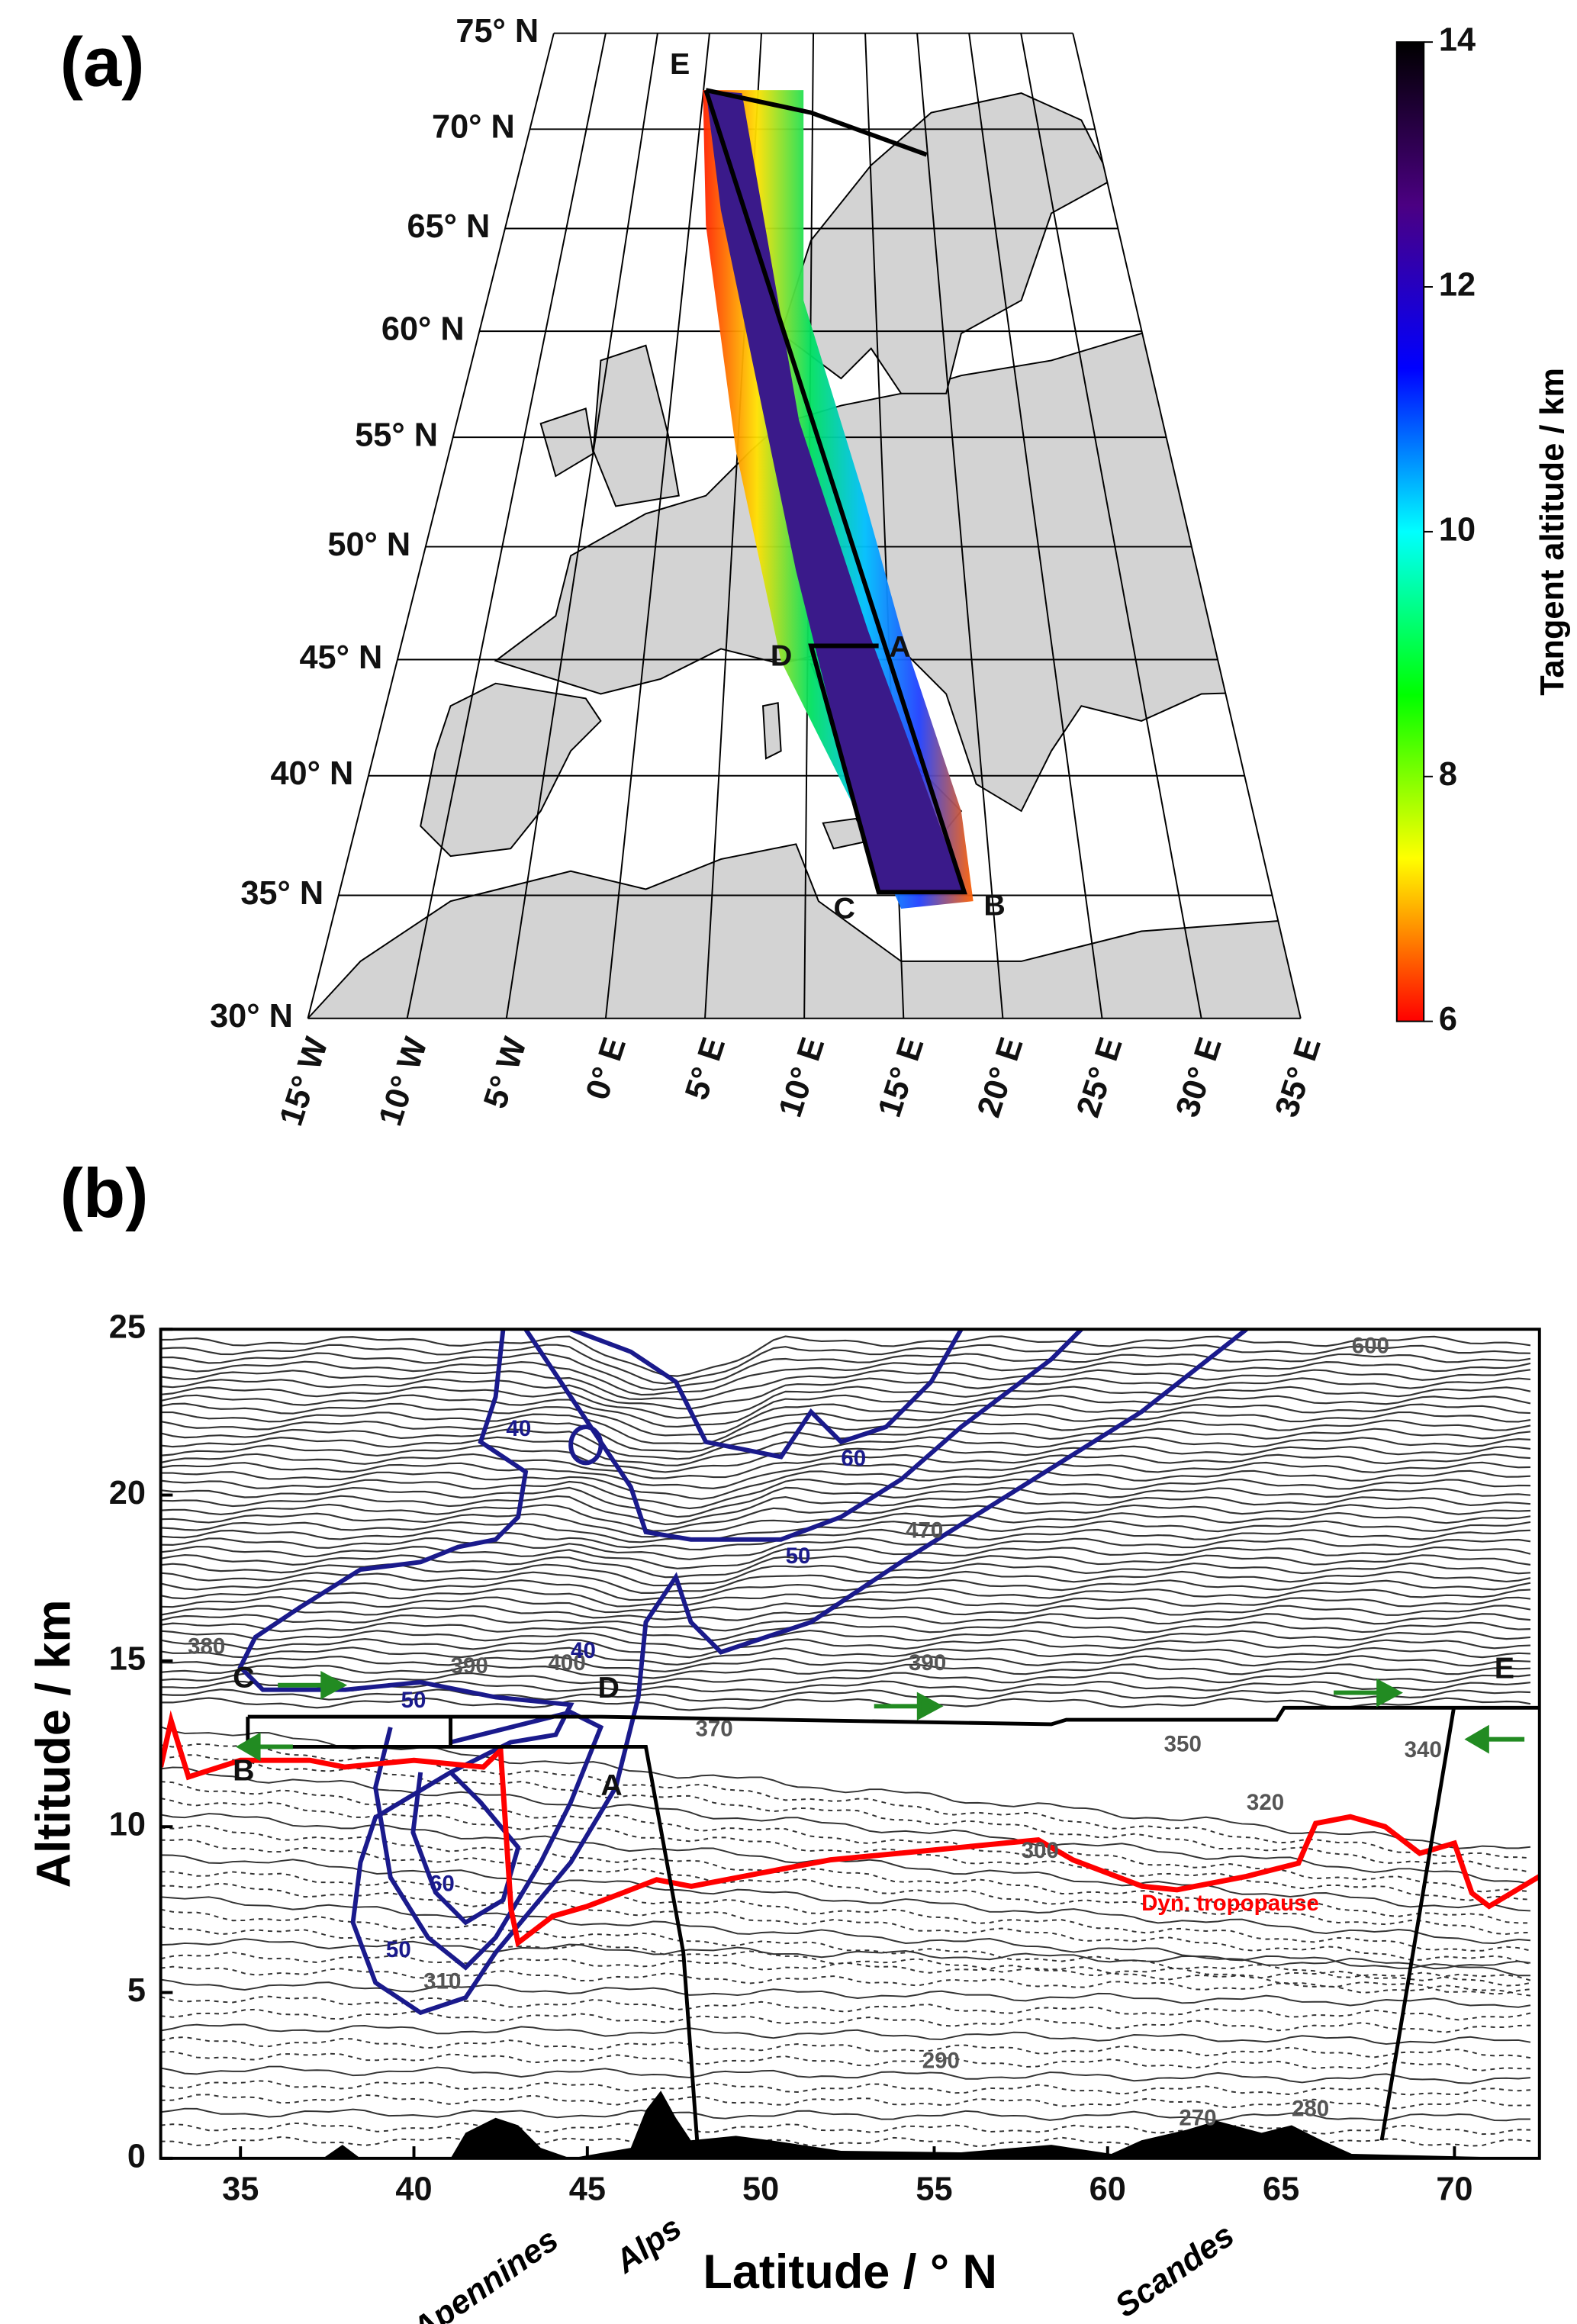 The height and width of the screenshot is (2324, 1577). What do you see at coordinates (1552, 532) in the screenshot?
I see `colorbar-label: Tangent altitude / km` at bounding box center [1552, 532].